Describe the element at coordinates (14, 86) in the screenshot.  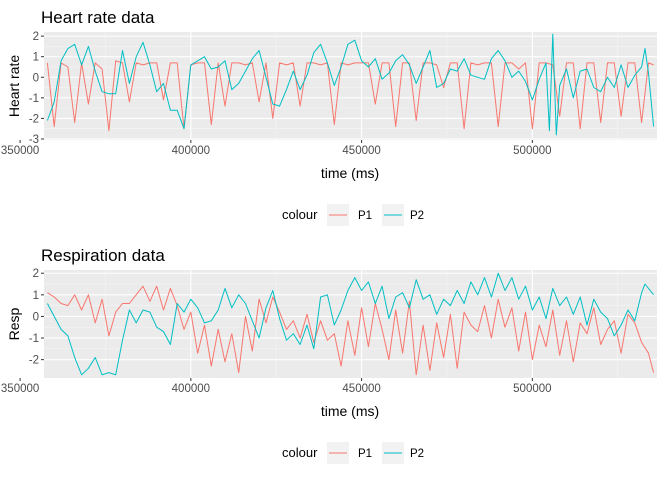
I see `heart-rate-y-label: Heart rate` at that location.